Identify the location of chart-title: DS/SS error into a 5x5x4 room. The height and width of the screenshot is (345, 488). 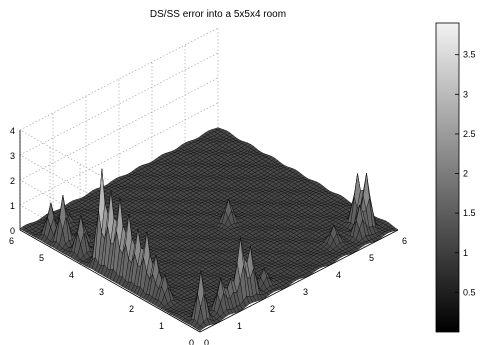
(218, 14).